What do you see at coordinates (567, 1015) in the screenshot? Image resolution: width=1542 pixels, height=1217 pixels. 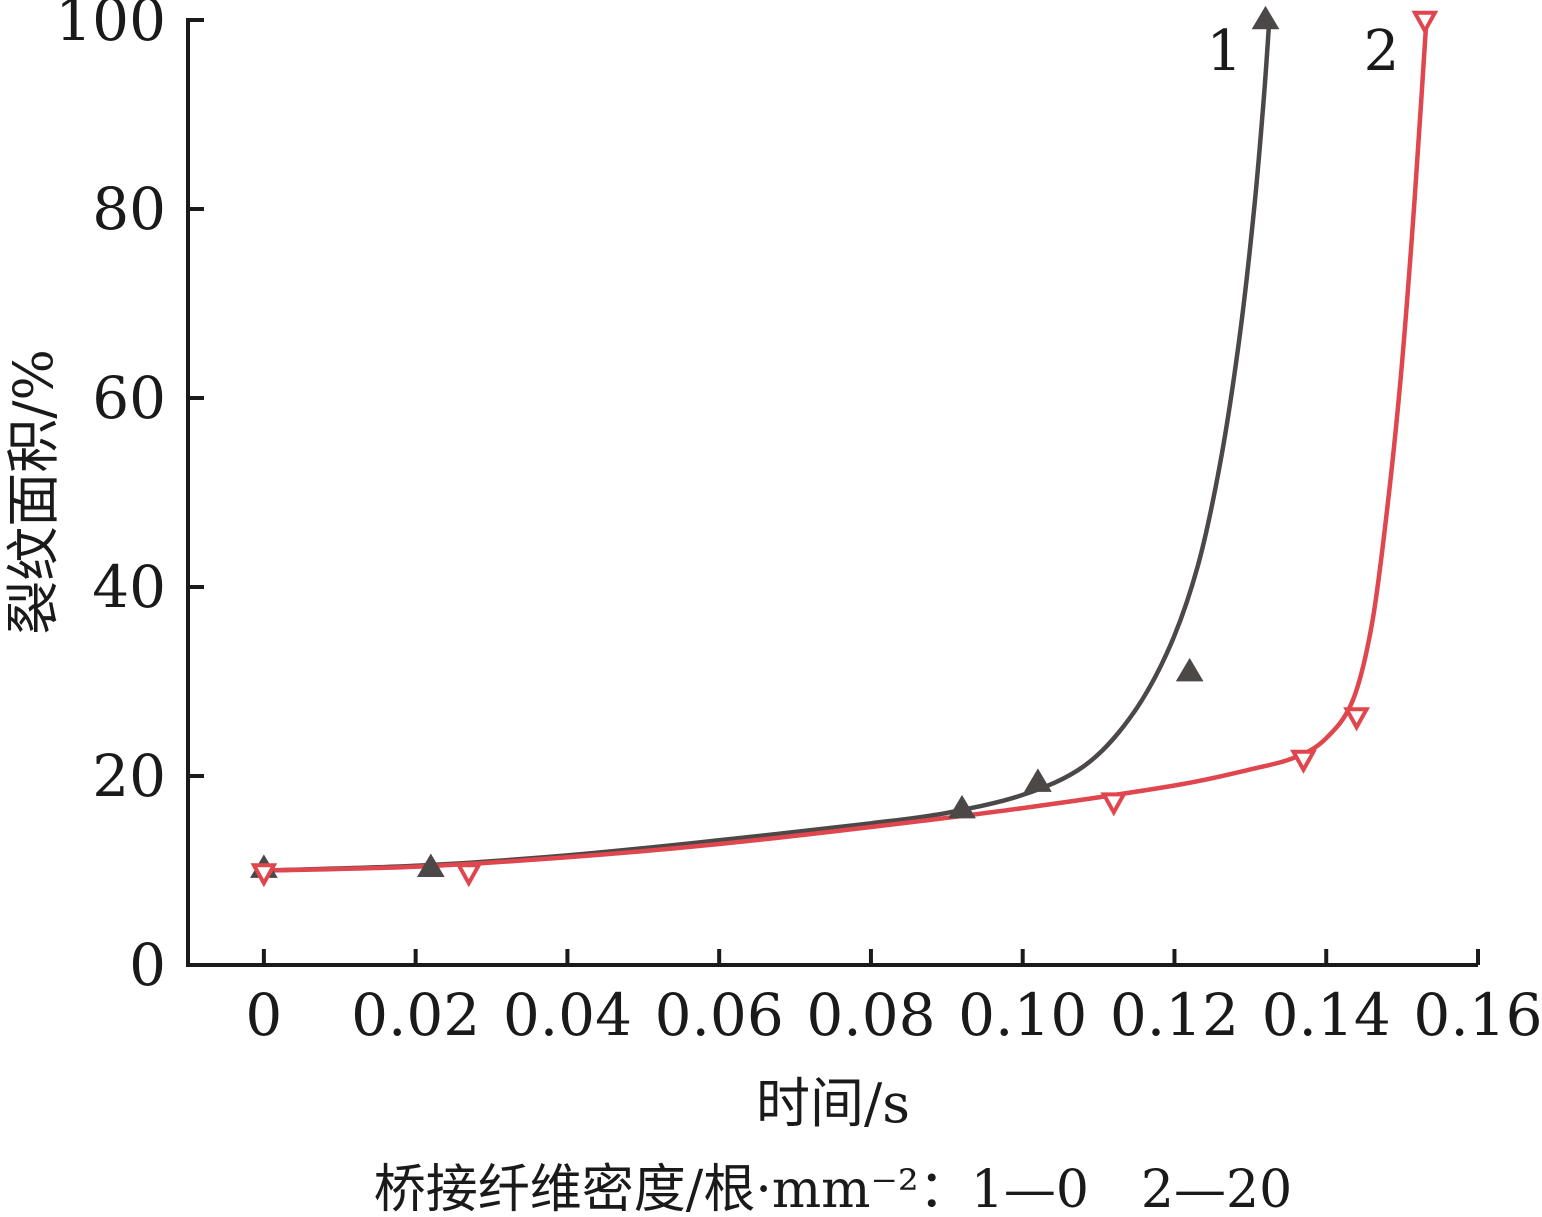 I see `x-tick-label: 0.04` at bounding box center [567, 1015].